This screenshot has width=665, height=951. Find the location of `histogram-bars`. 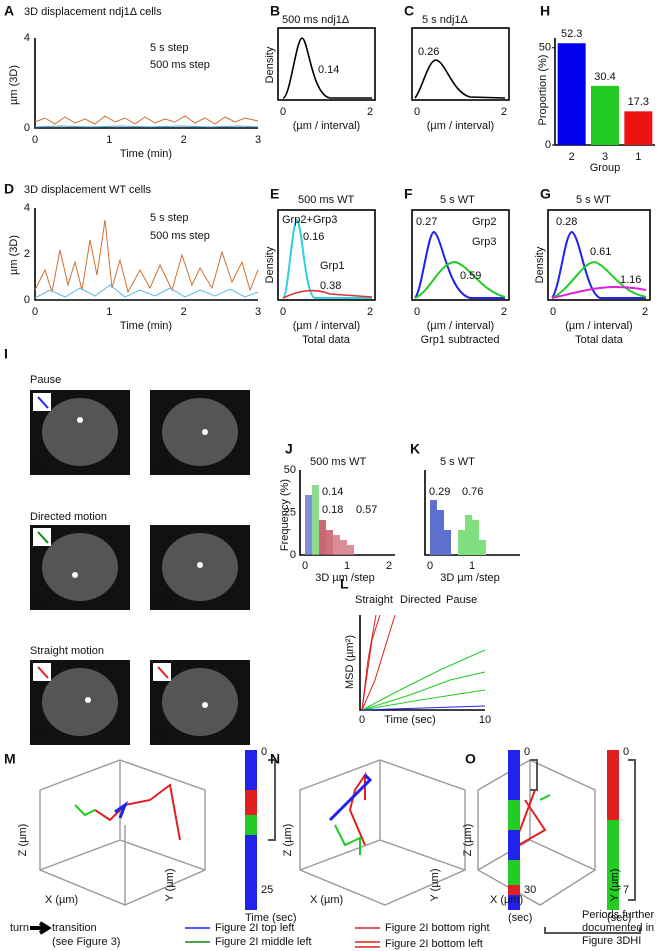

histogram-bars is located at coordinates (395, 520).